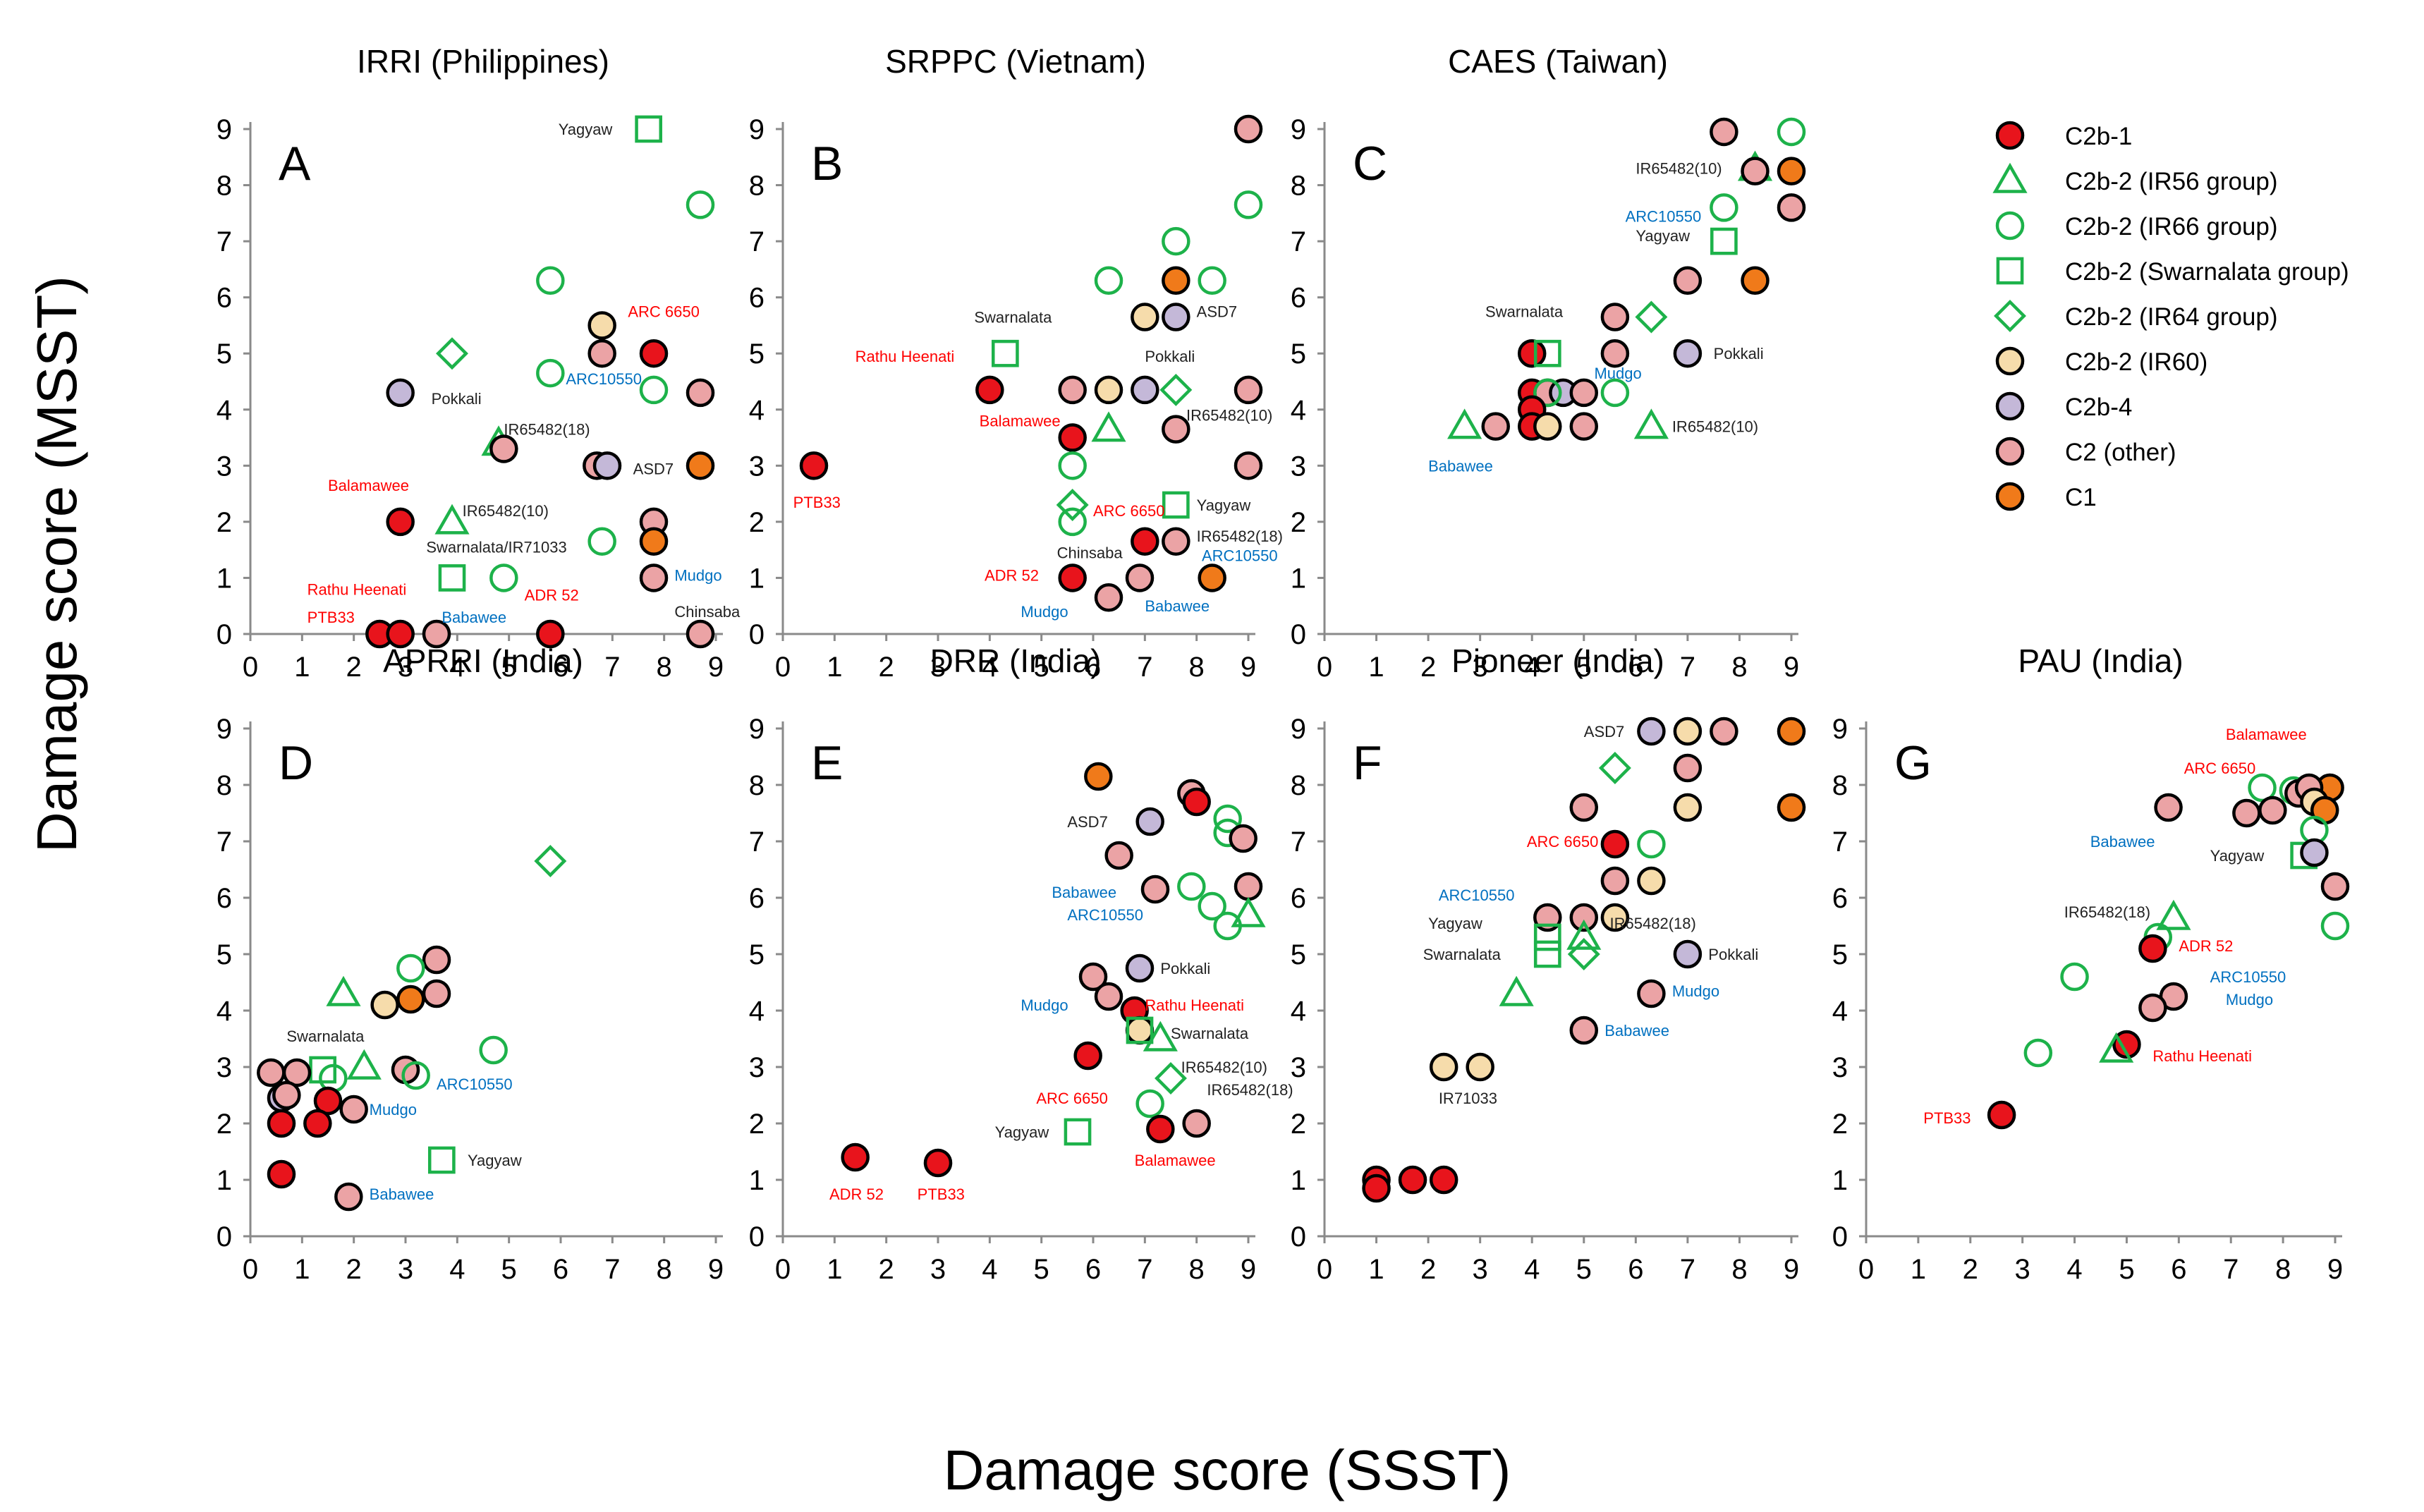  Describe the element at coordinates (1250, 1090) in the screenshot. I see `point-annotation: IR65482(18)` at that location.